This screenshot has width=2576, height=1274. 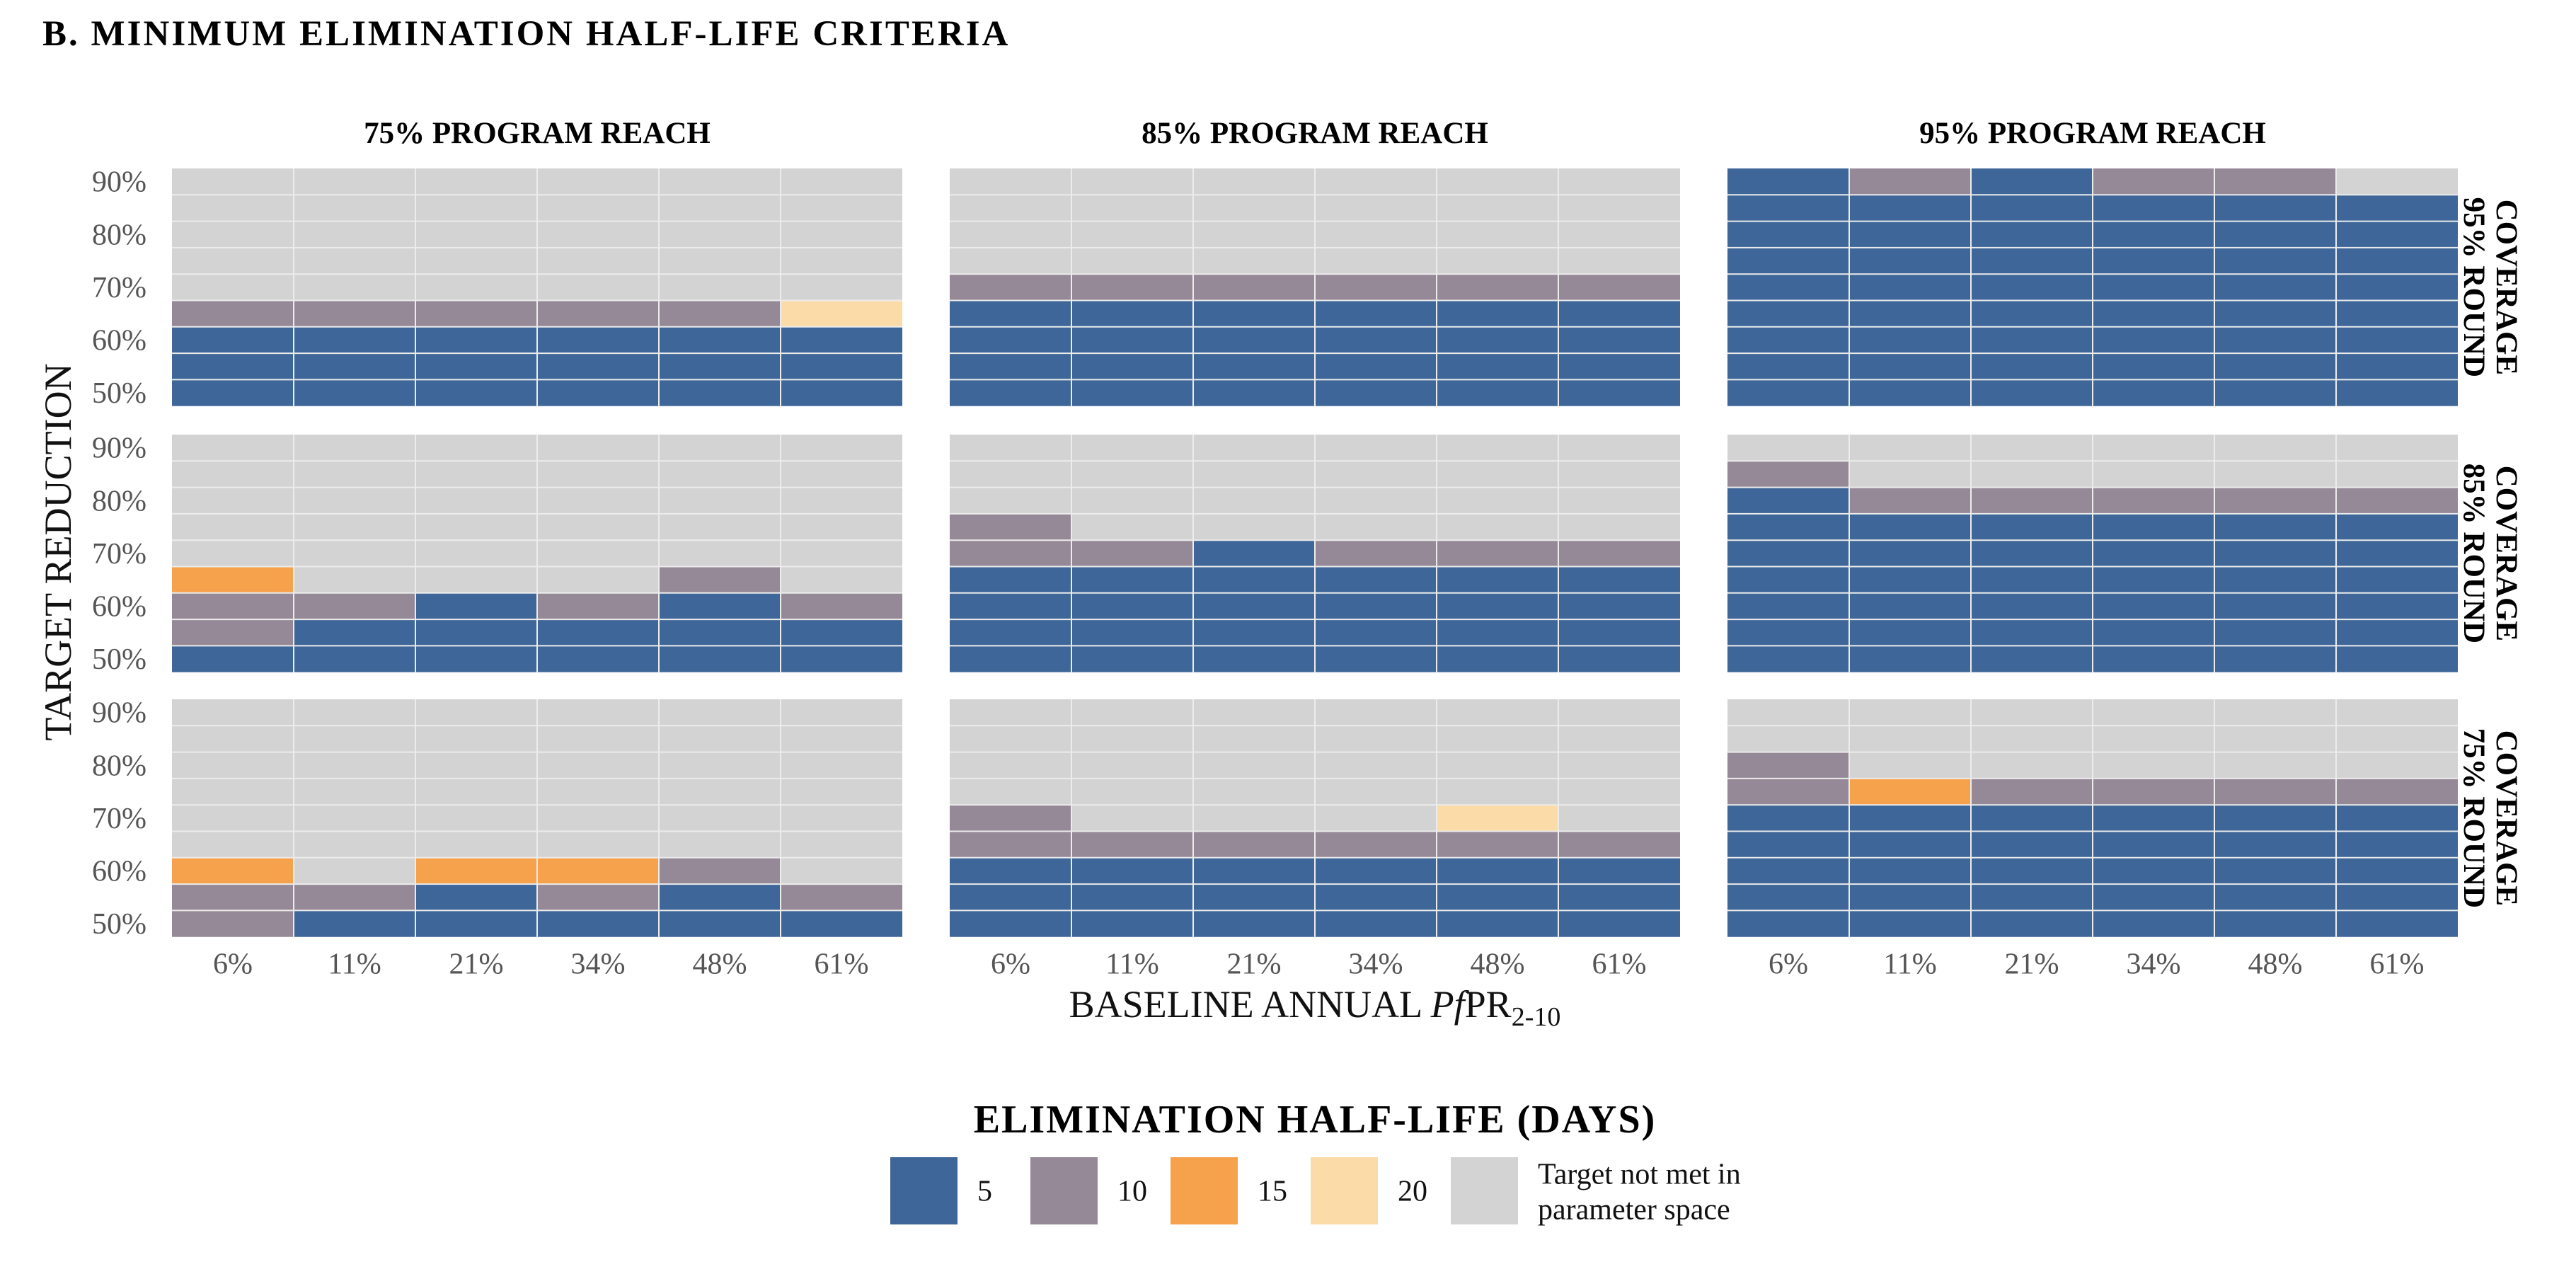 What do you see at coordinates (1450, 1004) in the screenshot?
I see `x-axis-label-italic: Pf` at bounding box center [1450, 1004].